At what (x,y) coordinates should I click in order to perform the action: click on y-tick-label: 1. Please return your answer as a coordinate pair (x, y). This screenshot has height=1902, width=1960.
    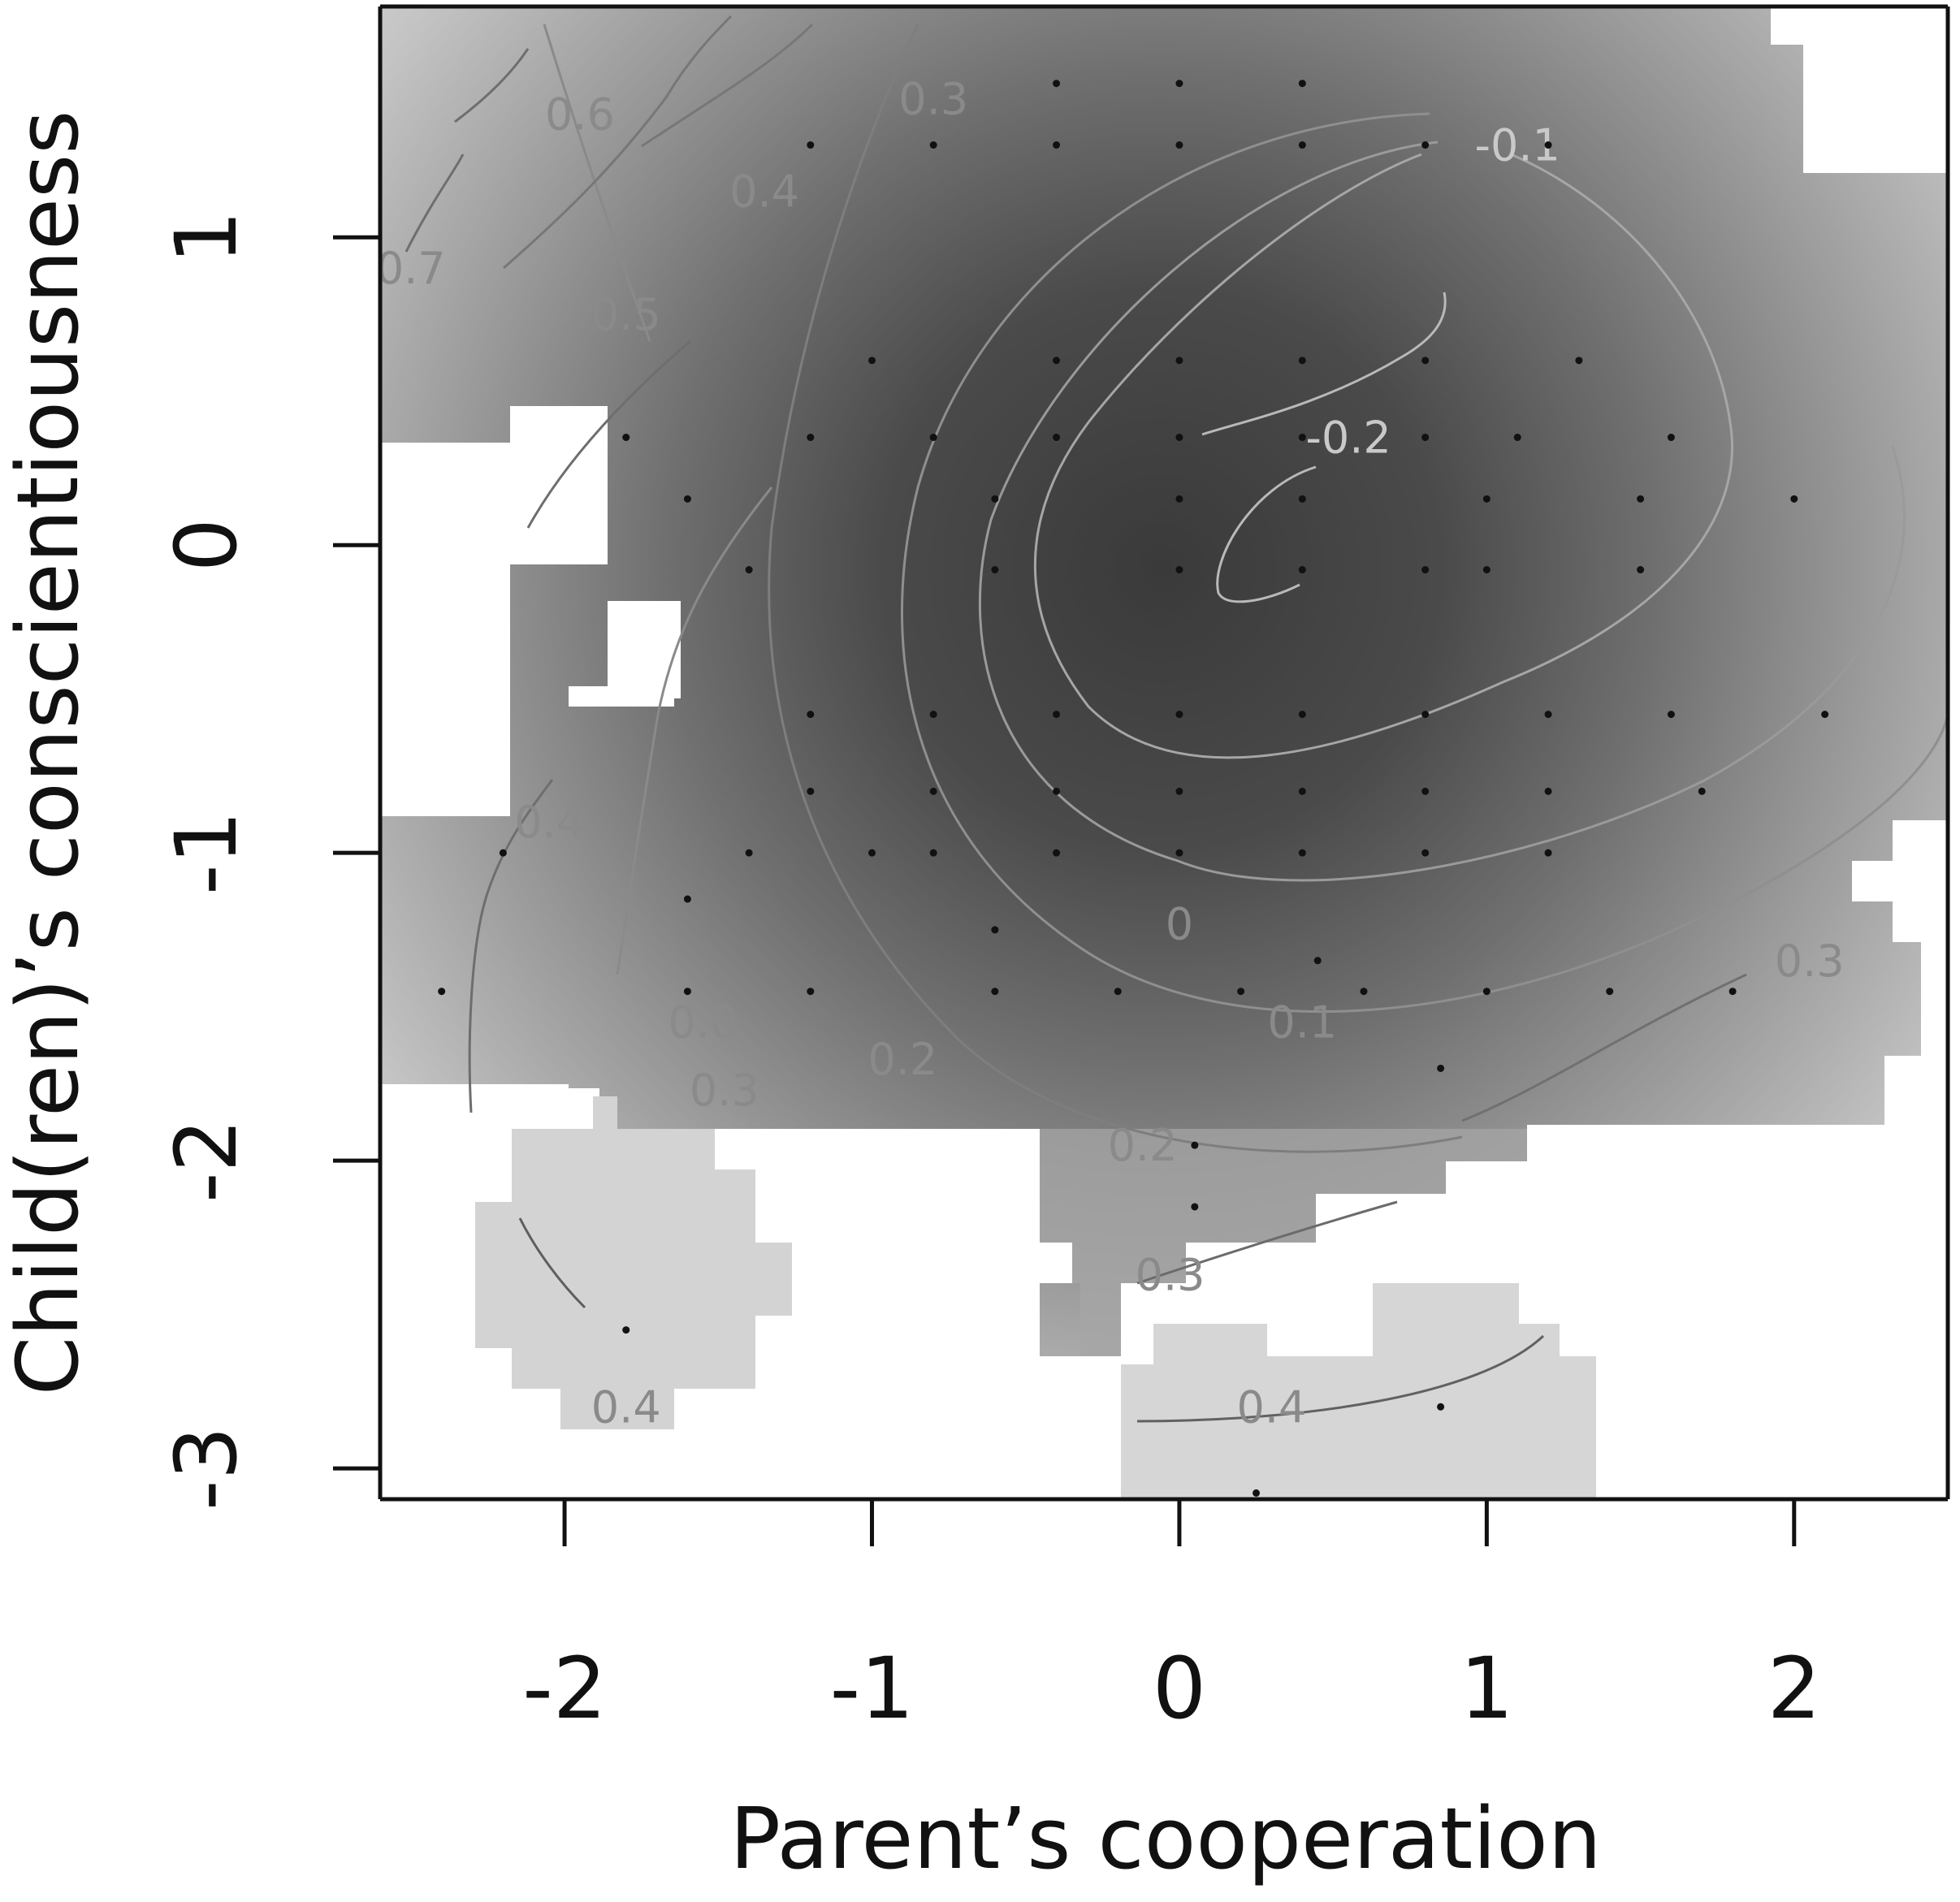
    Looking at the image, I should click on (206, 237).